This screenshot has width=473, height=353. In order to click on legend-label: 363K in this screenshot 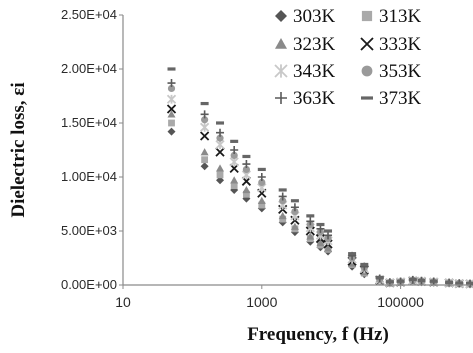, I will do `click(314, 98)`.